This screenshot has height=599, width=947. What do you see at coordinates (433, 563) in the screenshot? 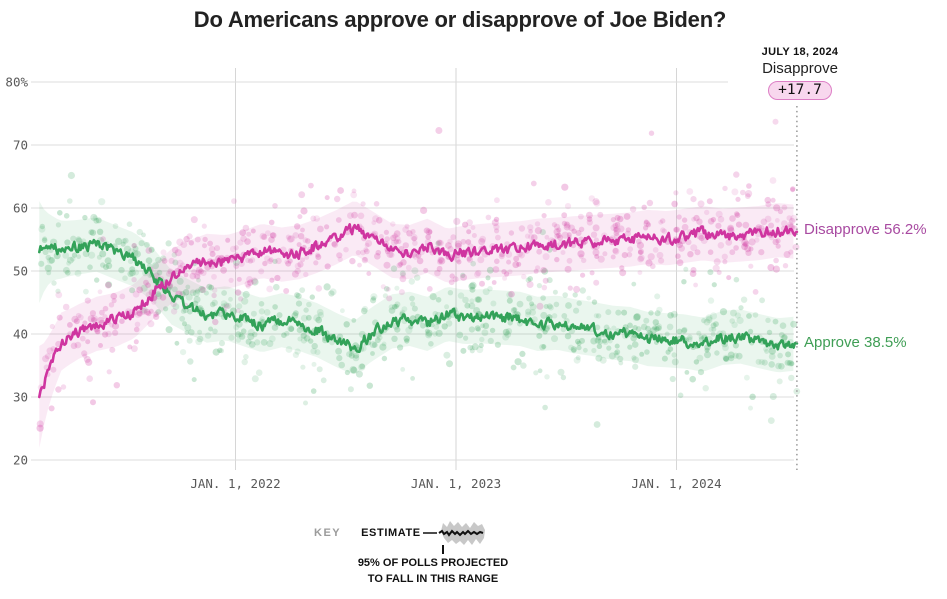
I see `key-note-line1: 95% OF POLLS PROJECTED` at bounding box center [433, 563].